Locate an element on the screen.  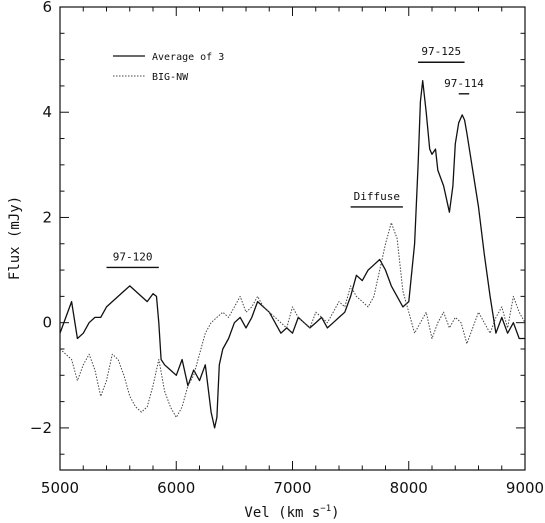
annotation-label: 97-120 is located at coordinates (133, 256).